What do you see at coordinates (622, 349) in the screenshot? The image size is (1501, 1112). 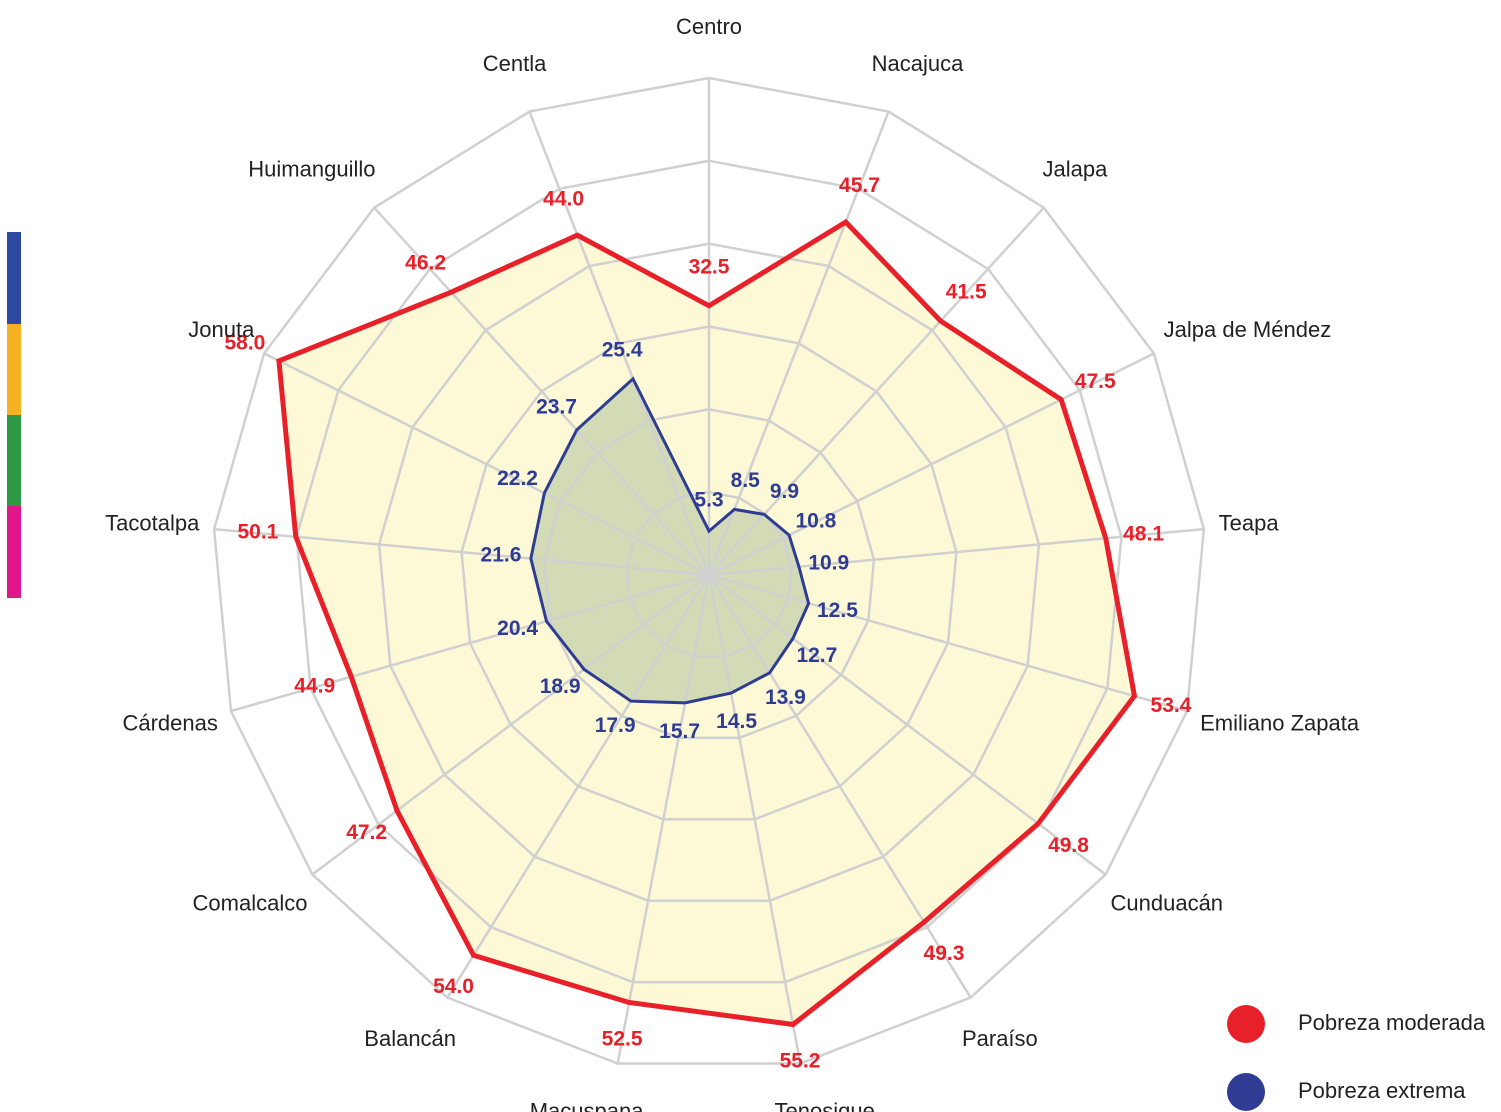 I see `value-label: 25.4` at bounding box center [622, 349].